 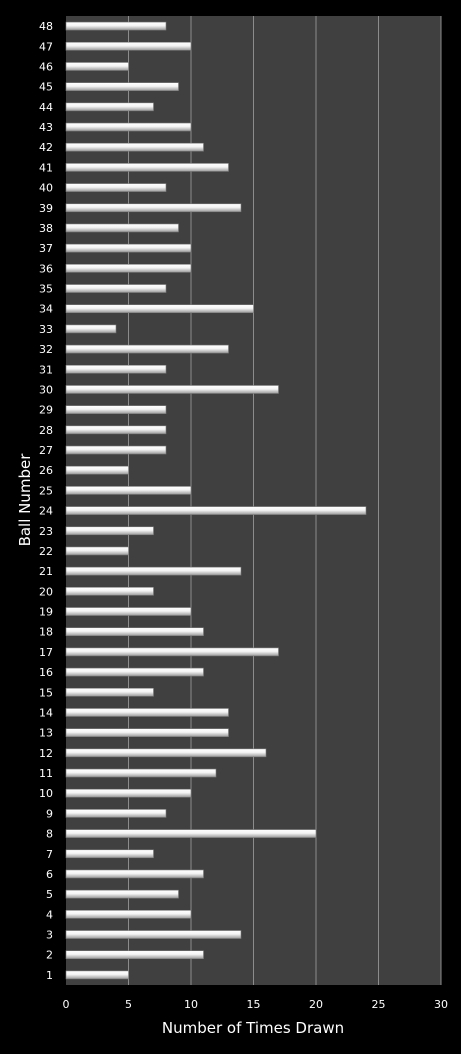 I want to click on y-tick-label-10: 10, so click(x=46, y=793).